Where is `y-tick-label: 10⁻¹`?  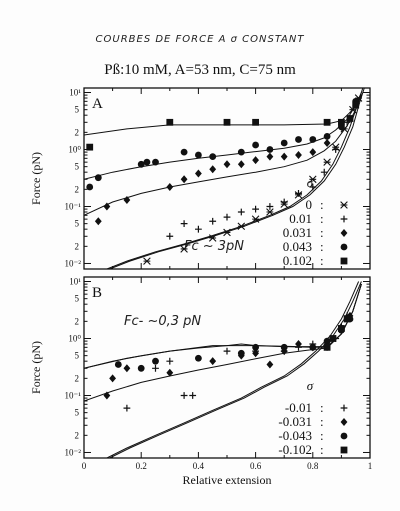
y-tick-label: 10⁻¹ is located at coordinates (73, 395).